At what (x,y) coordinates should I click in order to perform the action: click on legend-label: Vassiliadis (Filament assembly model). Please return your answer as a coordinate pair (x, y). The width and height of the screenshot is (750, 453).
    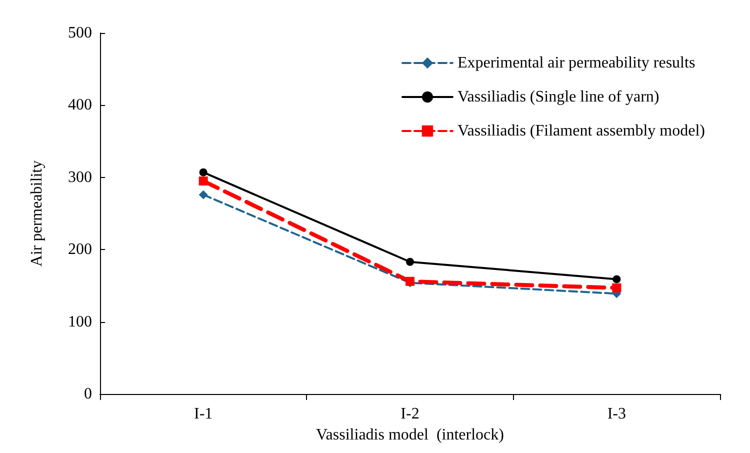
    Looking at the image, I should click on (581, 131).